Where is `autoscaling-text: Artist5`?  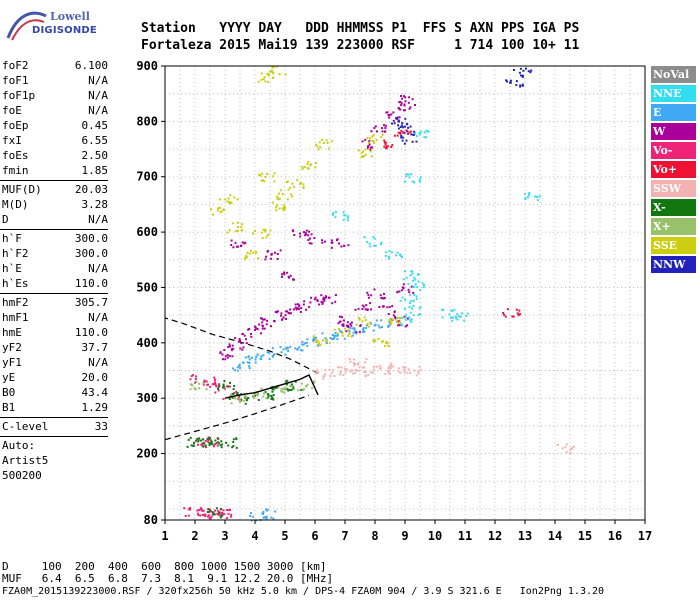
autoscaling-text: Artist5 is located at coordinates (25, 460).